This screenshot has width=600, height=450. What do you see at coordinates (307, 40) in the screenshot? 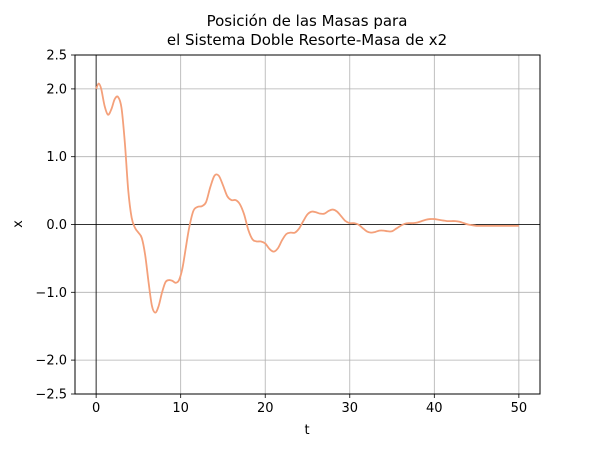
I see `chart-title-line-2: el Sistema Doble Resorte-Masa de x2` at bounding box center [307, 40].